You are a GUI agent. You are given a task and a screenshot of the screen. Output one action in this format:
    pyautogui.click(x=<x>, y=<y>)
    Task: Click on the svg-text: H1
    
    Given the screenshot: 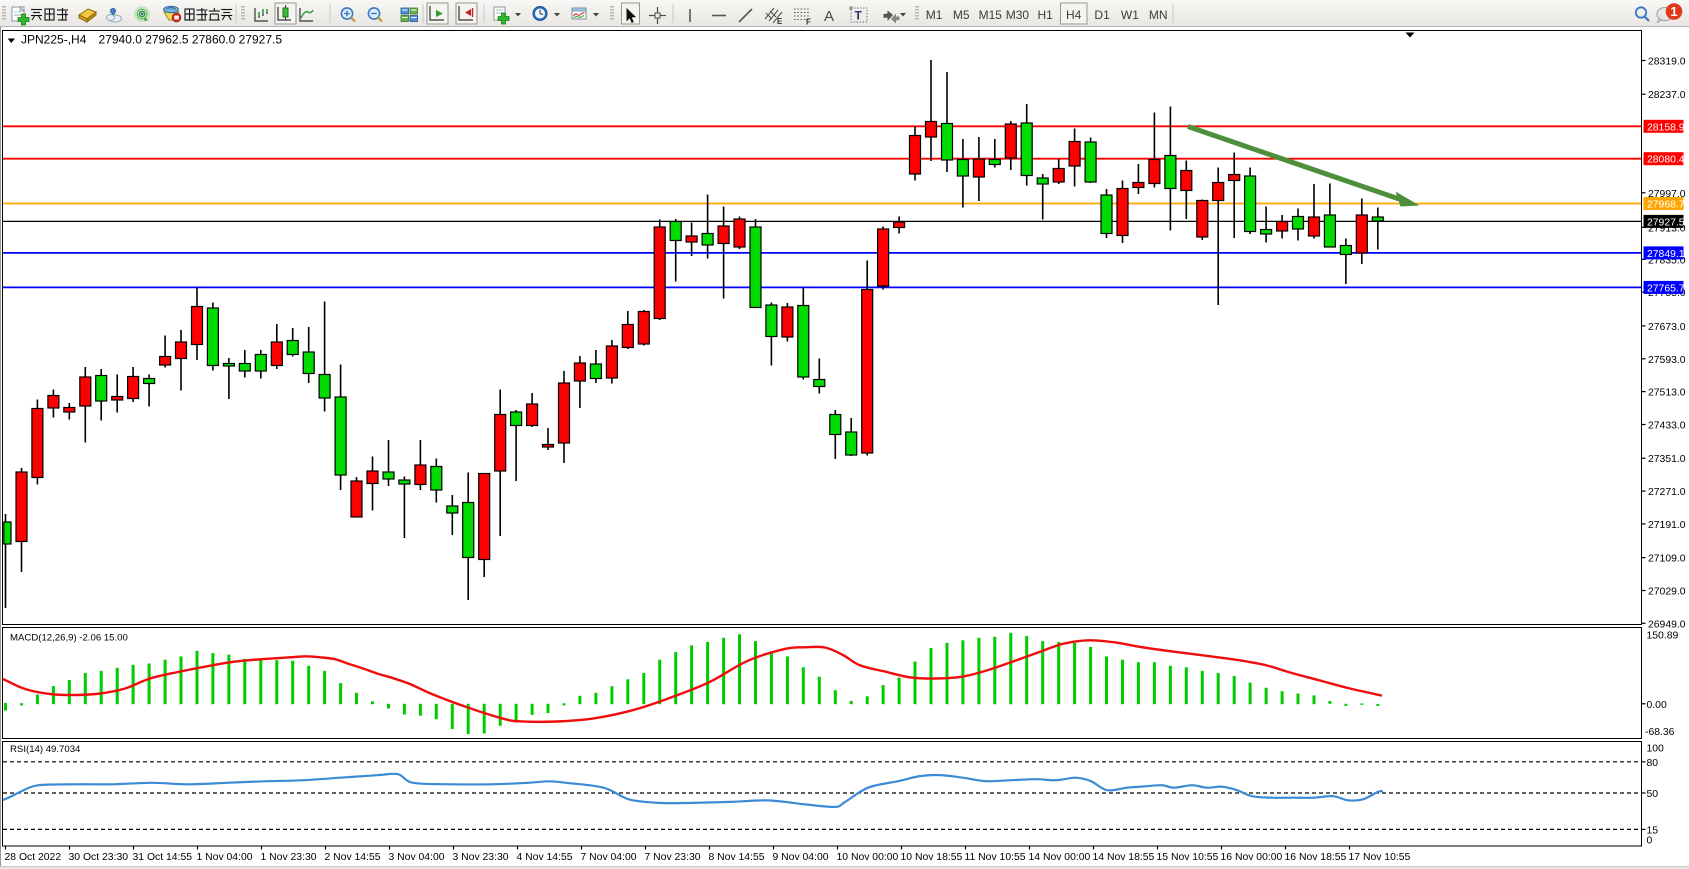 What is the action you would take?
    pyautogui.click(x=1046, y=15)
    